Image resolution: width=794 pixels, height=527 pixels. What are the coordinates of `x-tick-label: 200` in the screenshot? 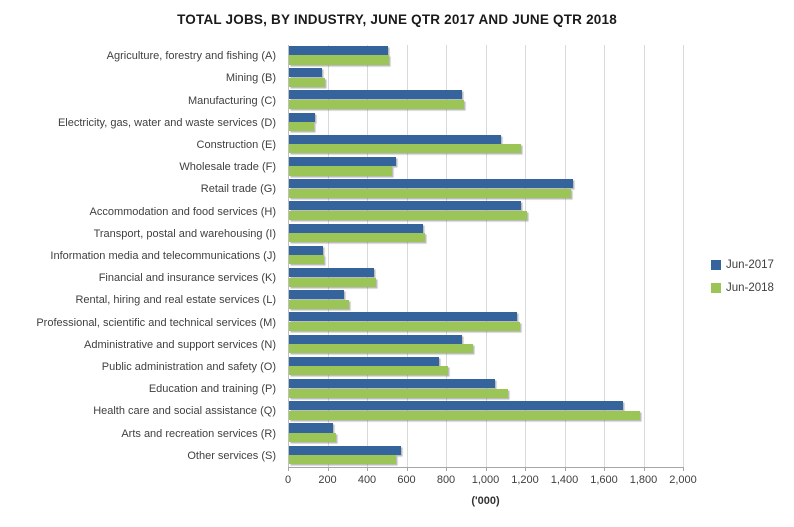 It's located at (327, 480).